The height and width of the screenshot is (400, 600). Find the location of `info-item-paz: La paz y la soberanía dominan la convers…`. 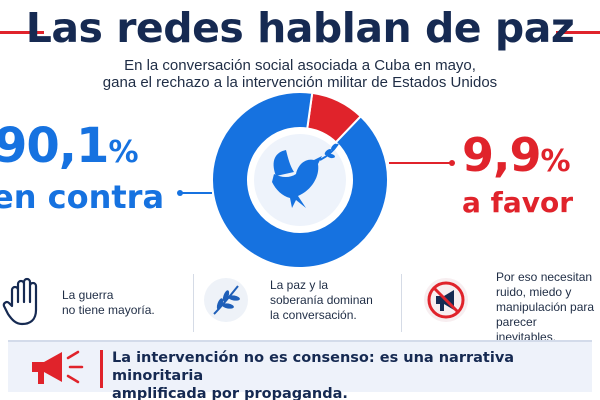

info-item-paz: La paz y la soberanía dominan la convers… is located at coordinates (300, 303).